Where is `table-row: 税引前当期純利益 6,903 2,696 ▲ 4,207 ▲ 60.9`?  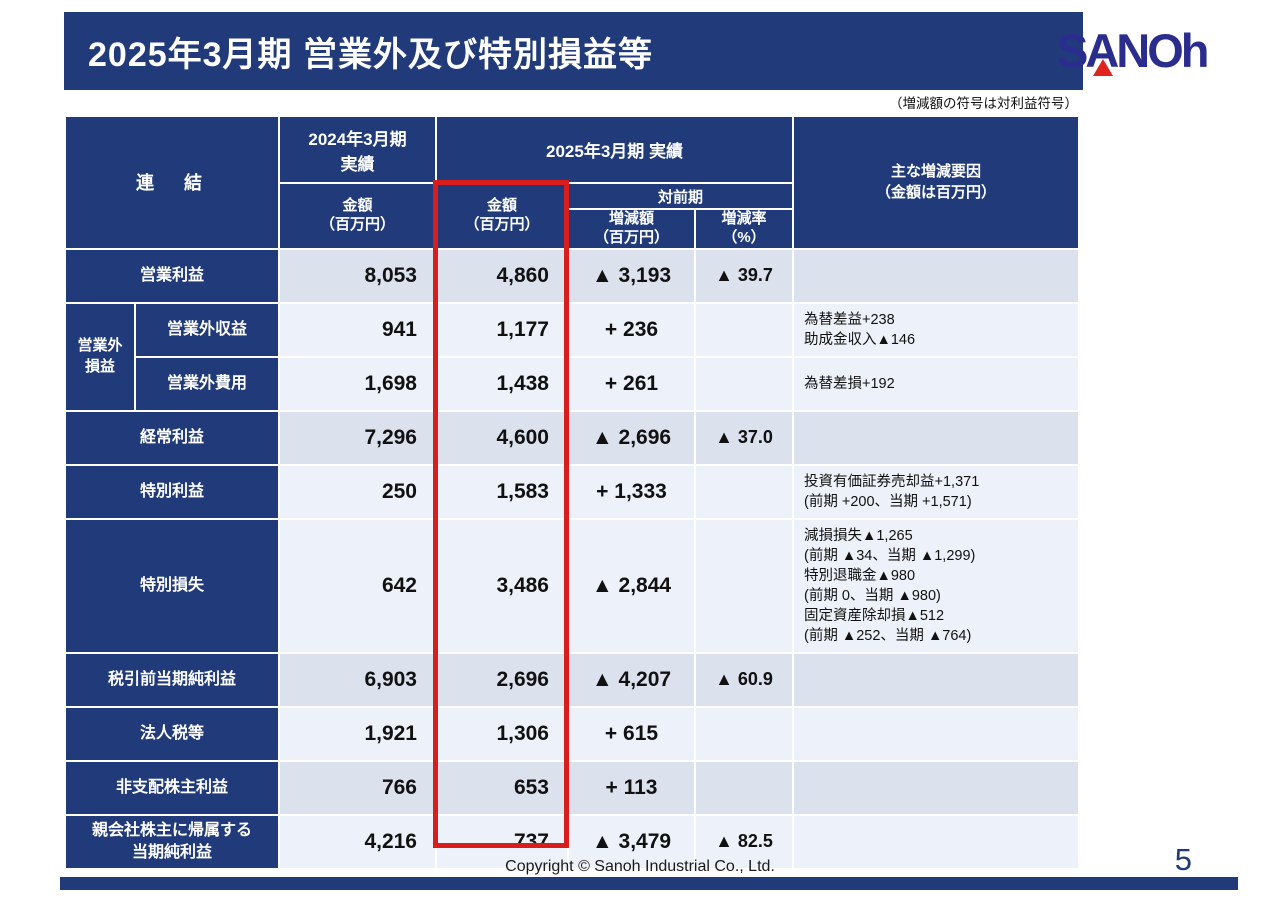 table-row: 税引前当期純利益 6,903 2,696 ▲ 4,207 ▲ 60.9 is located at coordinates (572, 679).